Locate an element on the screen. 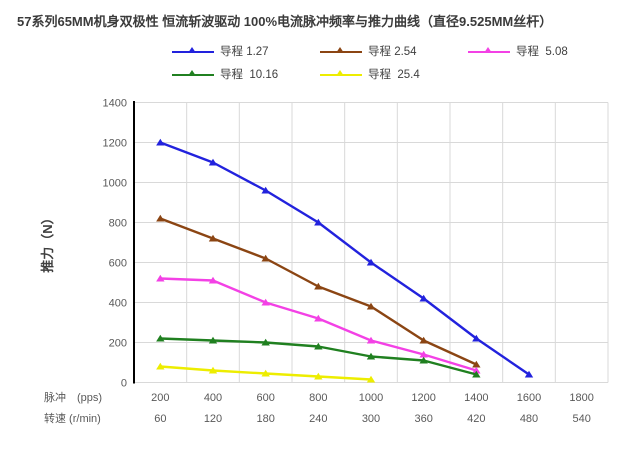  legend-item: 导程 2.54 is located at coordinates (368, 52).